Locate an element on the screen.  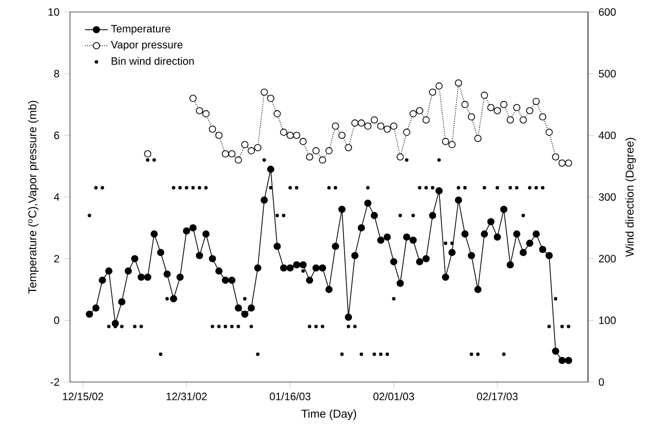
y2-axis-title: Wind direction (Degree) is located at coordinates (630, 197).